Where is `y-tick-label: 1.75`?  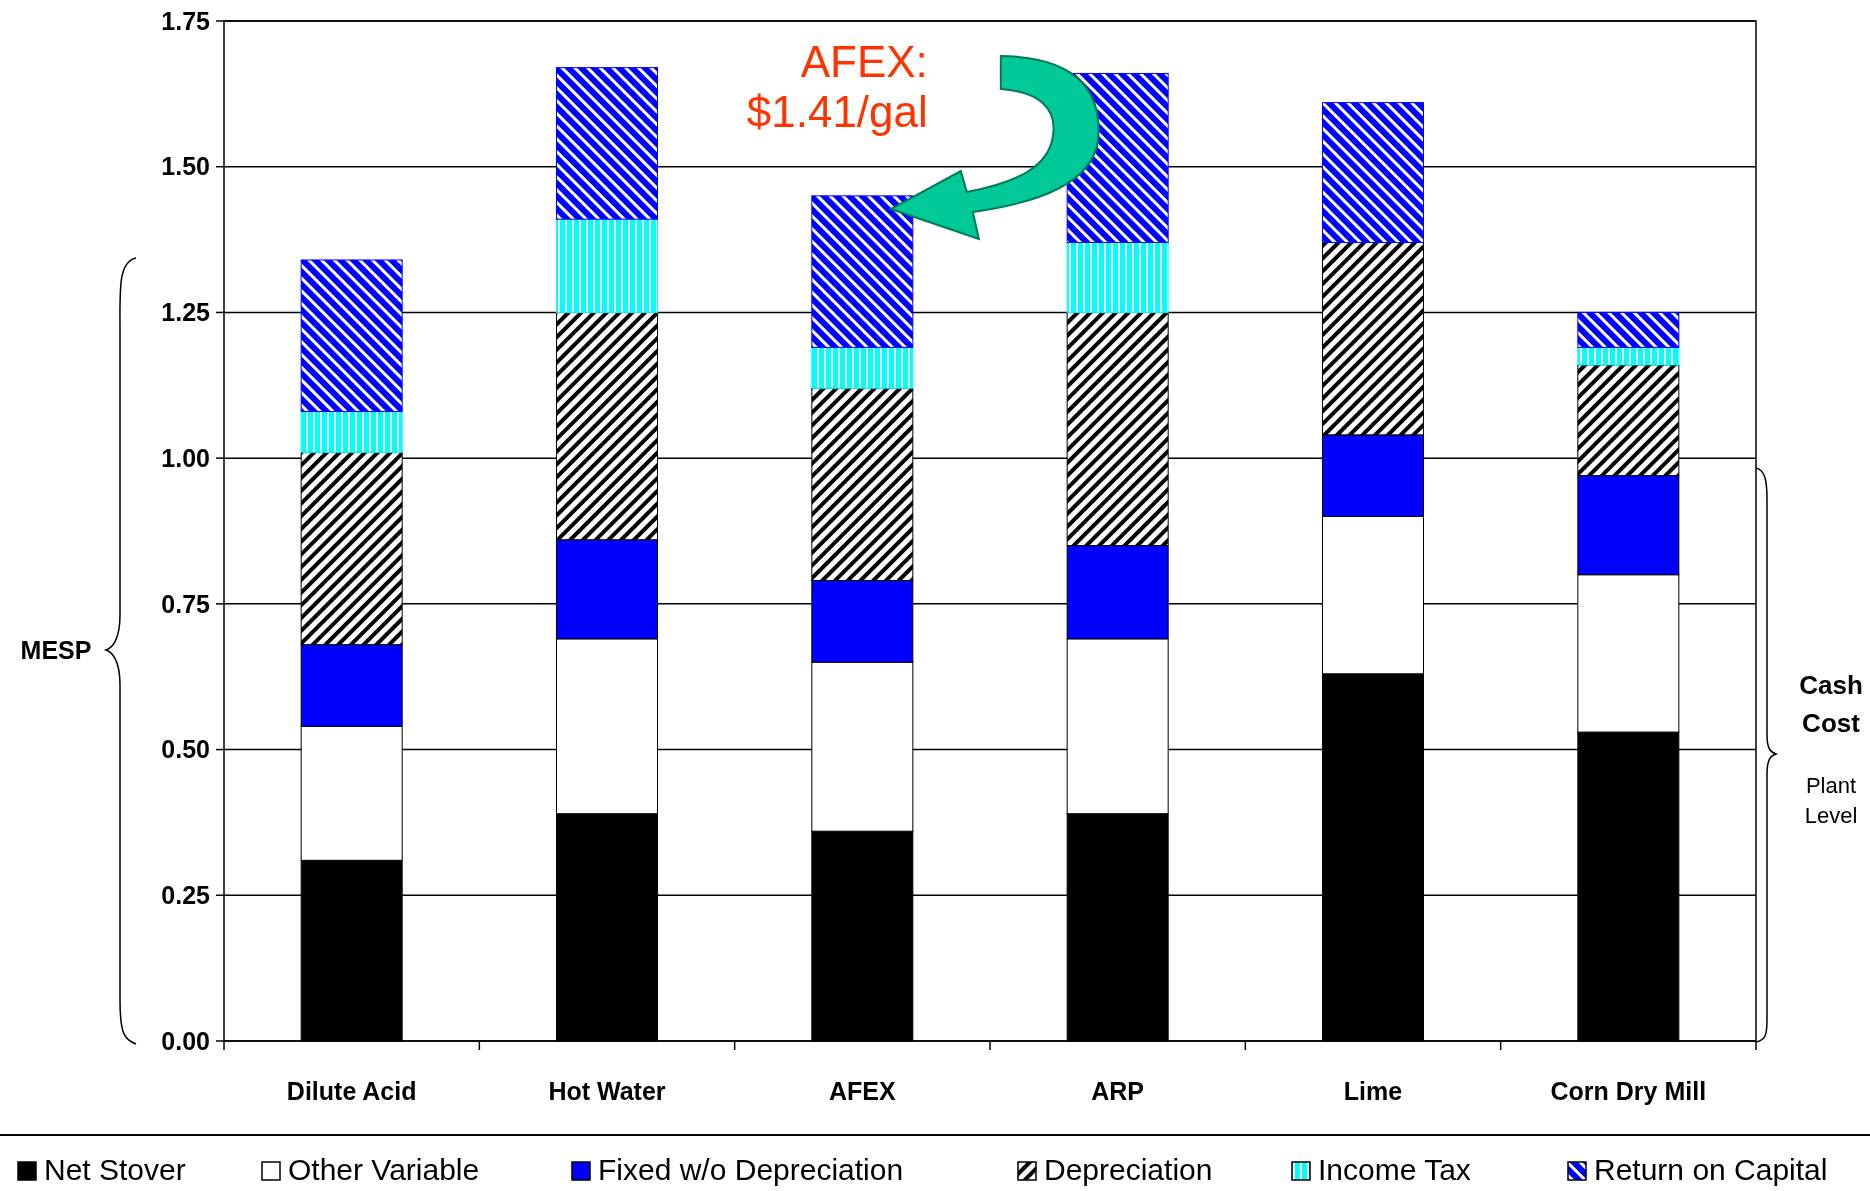 y-tick-label: 1.75 is located at coordinates (186, 20).